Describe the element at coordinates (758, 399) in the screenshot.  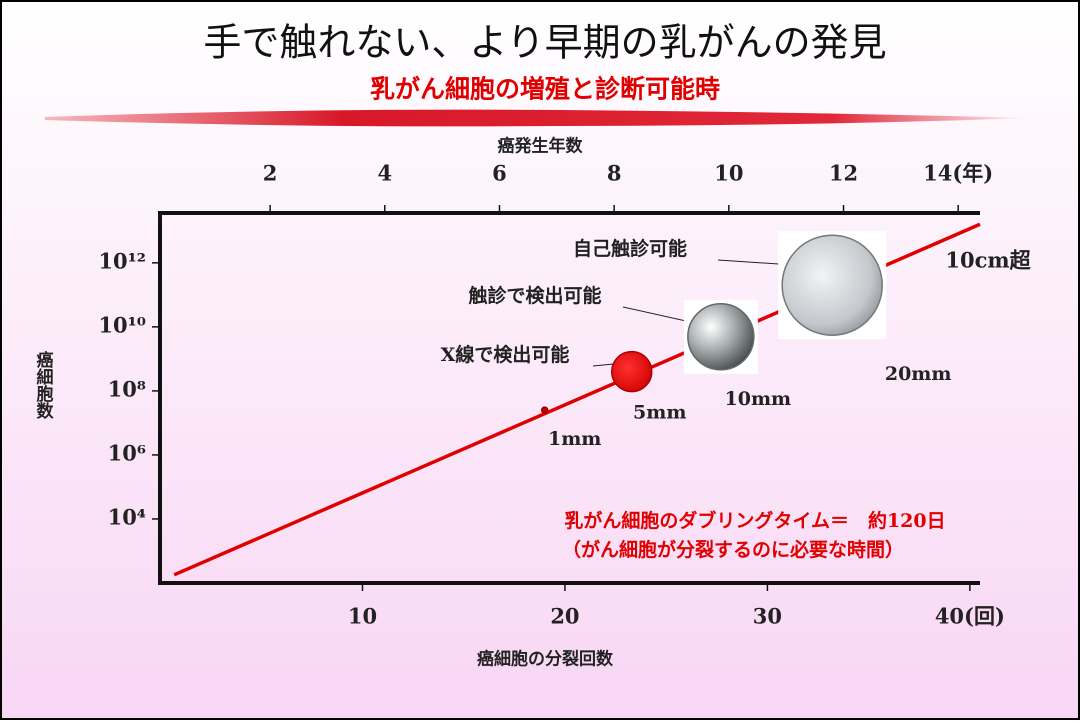
I see `size-label: 10mm` at that location.